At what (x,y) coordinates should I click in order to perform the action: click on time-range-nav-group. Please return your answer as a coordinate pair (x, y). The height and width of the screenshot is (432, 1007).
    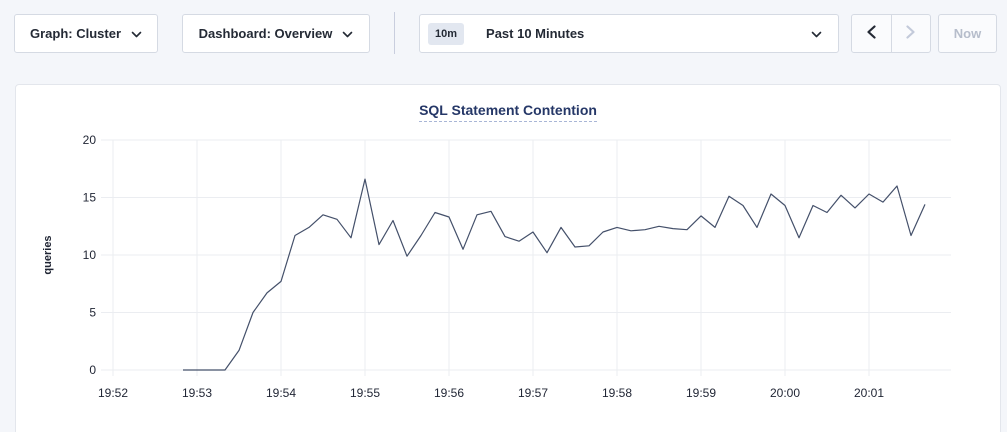
    Looking at the image, I should click on (891, 33).